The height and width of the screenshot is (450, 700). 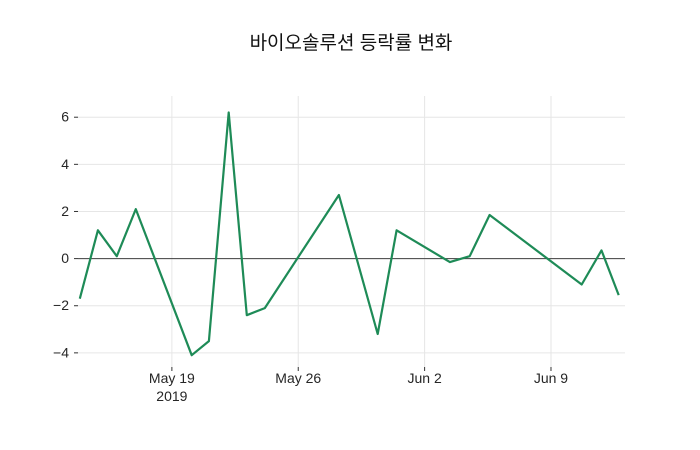 What do you see at coordinates (298, 378) in the screenshot?
I see `x-tick-label: May 26` at bounding box center [298, 378].